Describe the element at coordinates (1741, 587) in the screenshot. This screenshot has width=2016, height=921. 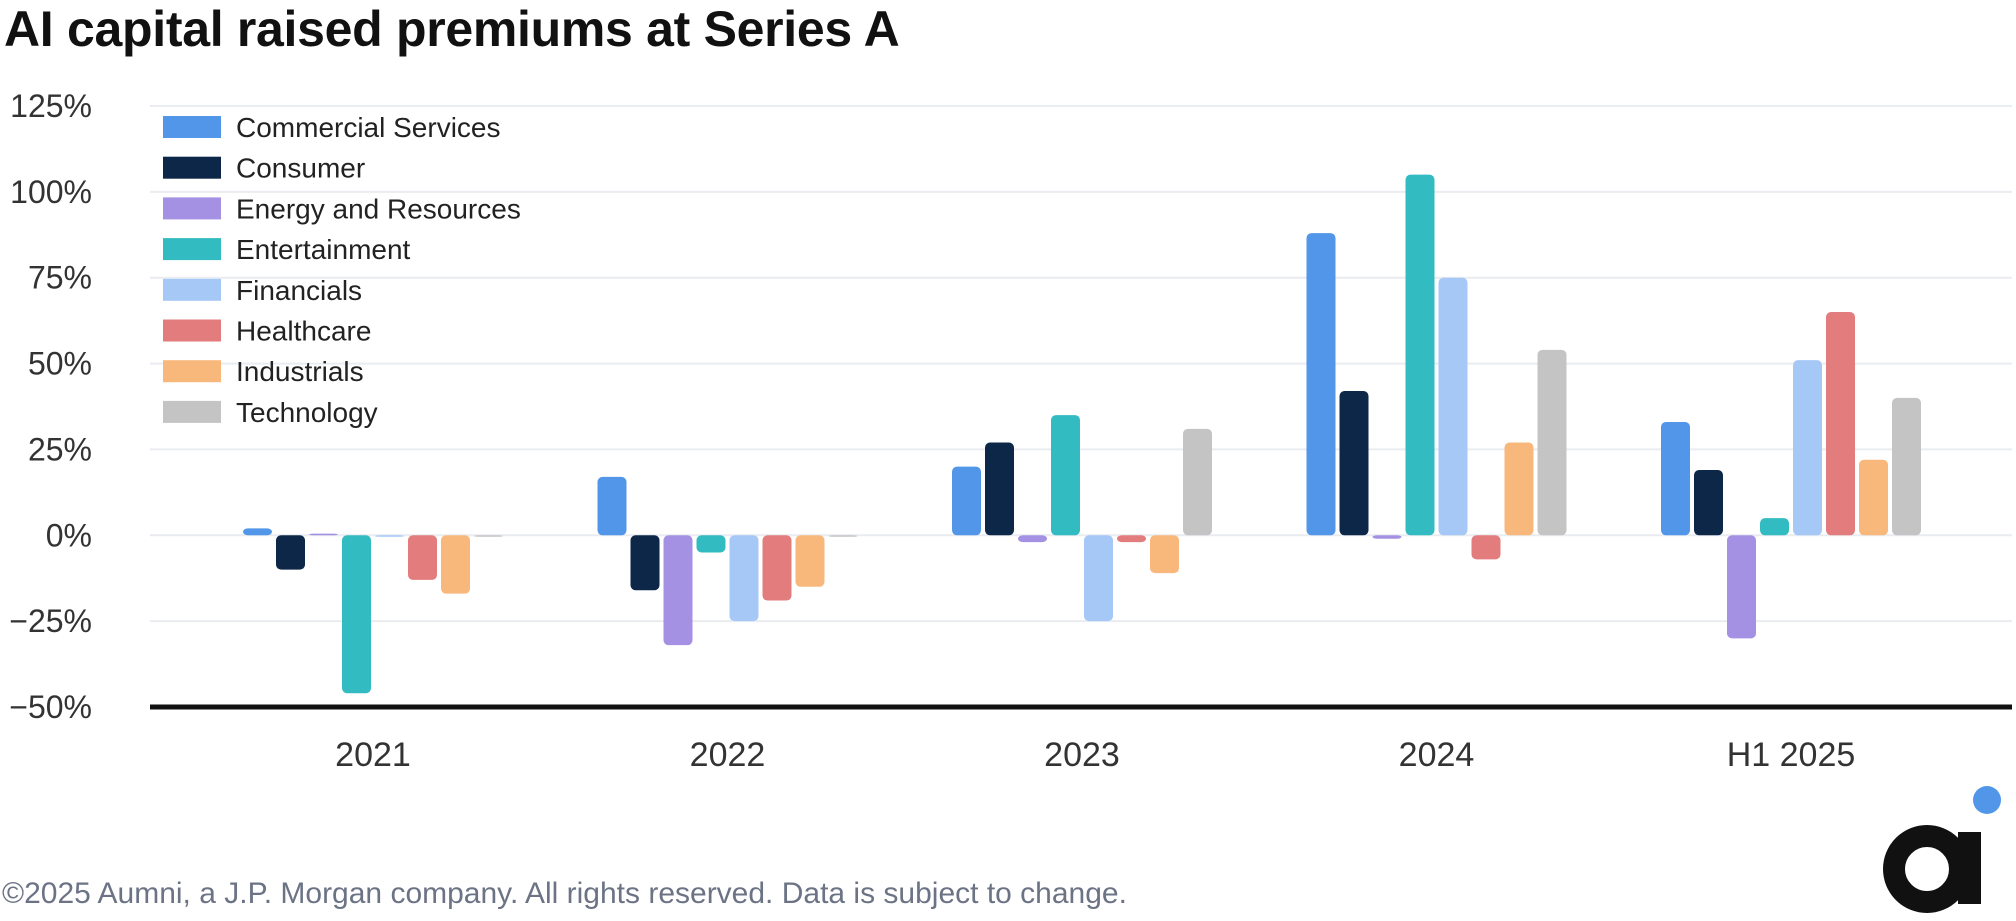
I see `bar: Energy and Resources H1 2025: -30%` at that location.